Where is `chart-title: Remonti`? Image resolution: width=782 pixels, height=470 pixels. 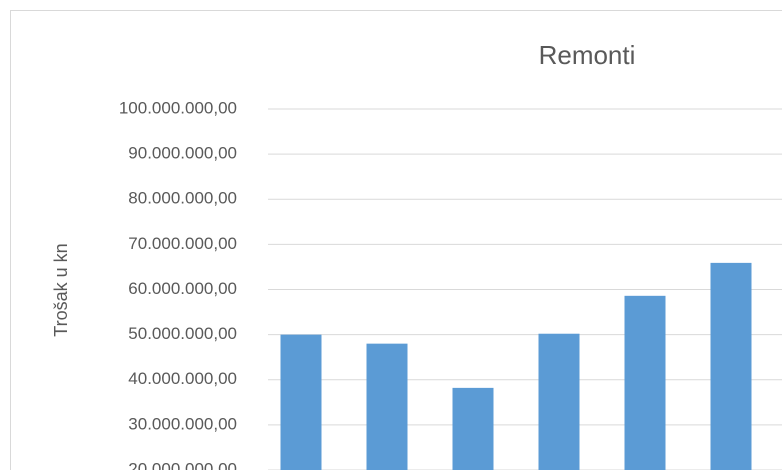
chart-title: Remonti is located at coordinates (587, 55).